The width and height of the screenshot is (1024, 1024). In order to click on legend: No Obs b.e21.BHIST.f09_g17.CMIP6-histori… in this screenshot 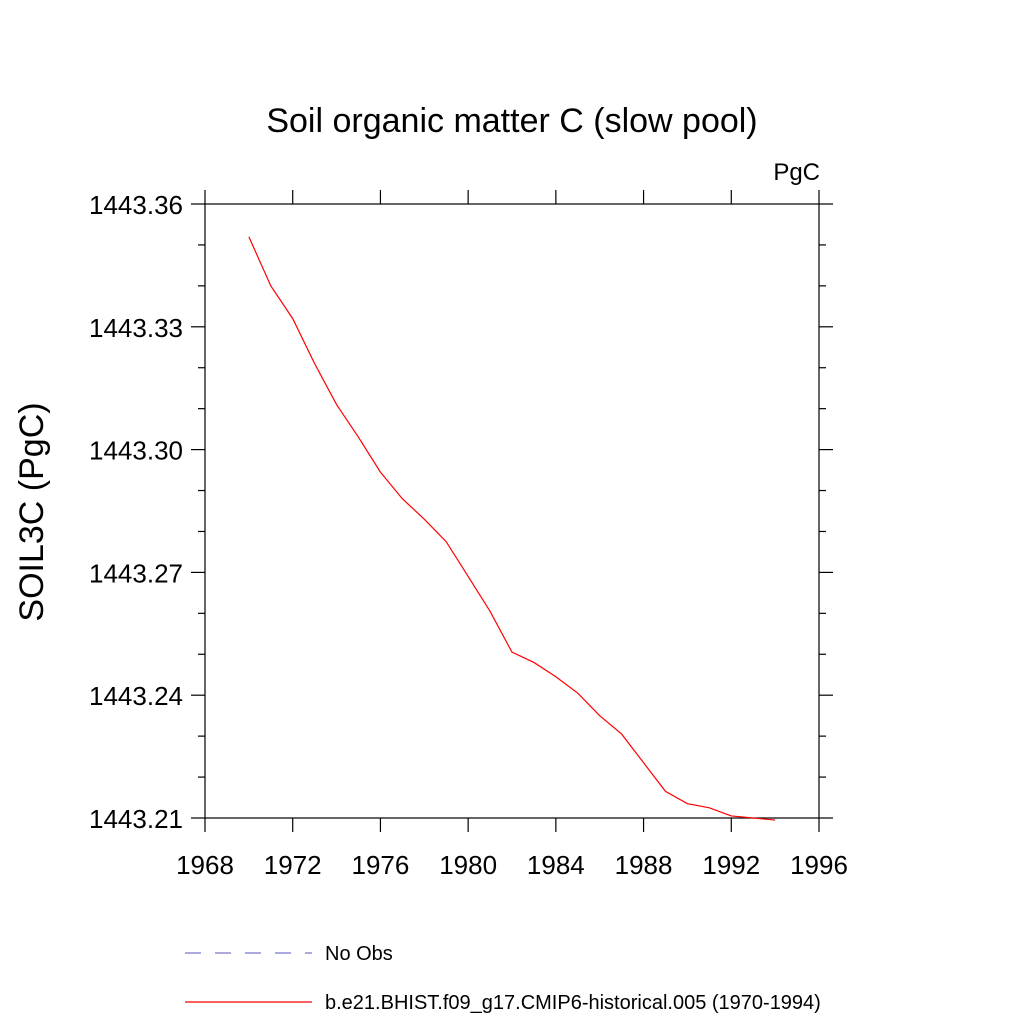, I will do `click(503, 978)`.